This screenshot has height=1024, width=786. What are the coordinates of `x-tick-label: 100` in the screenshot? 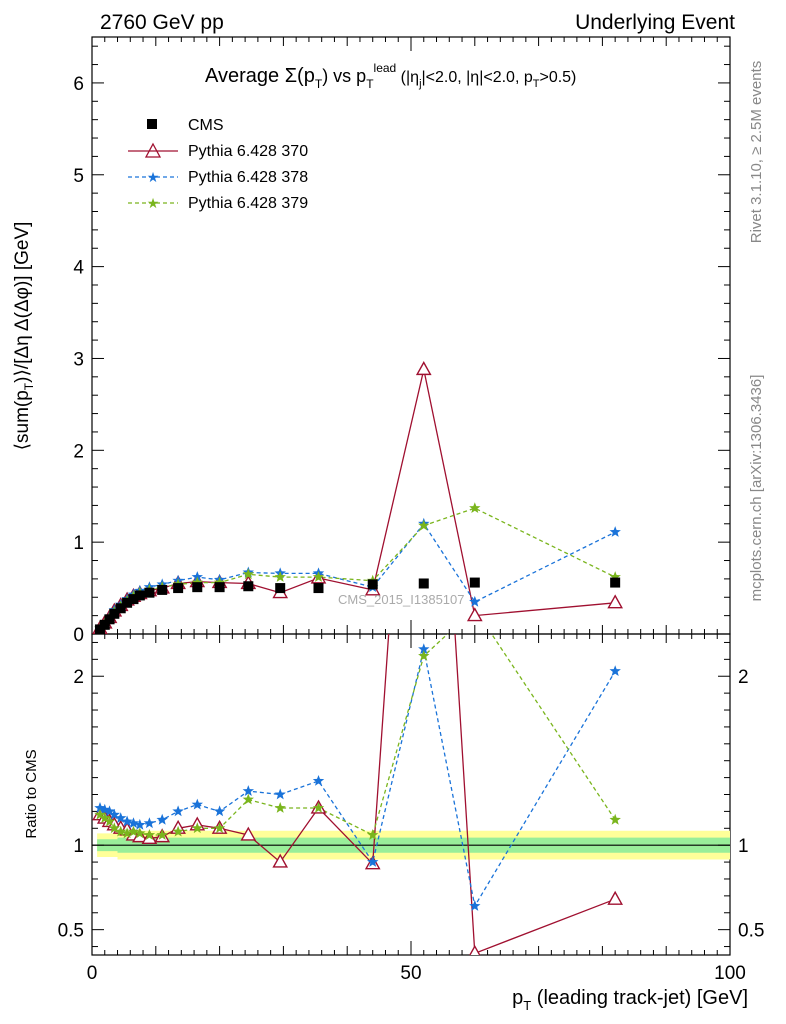 It's located at (730, 973).